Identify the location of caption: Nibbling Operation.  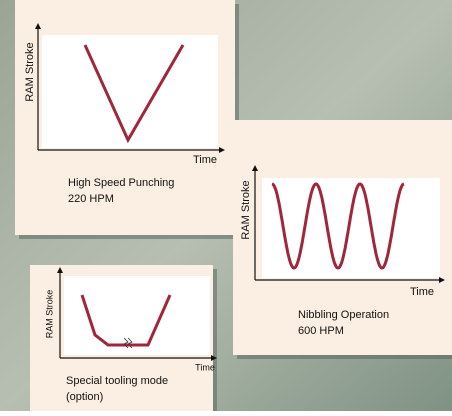
(343, 315).